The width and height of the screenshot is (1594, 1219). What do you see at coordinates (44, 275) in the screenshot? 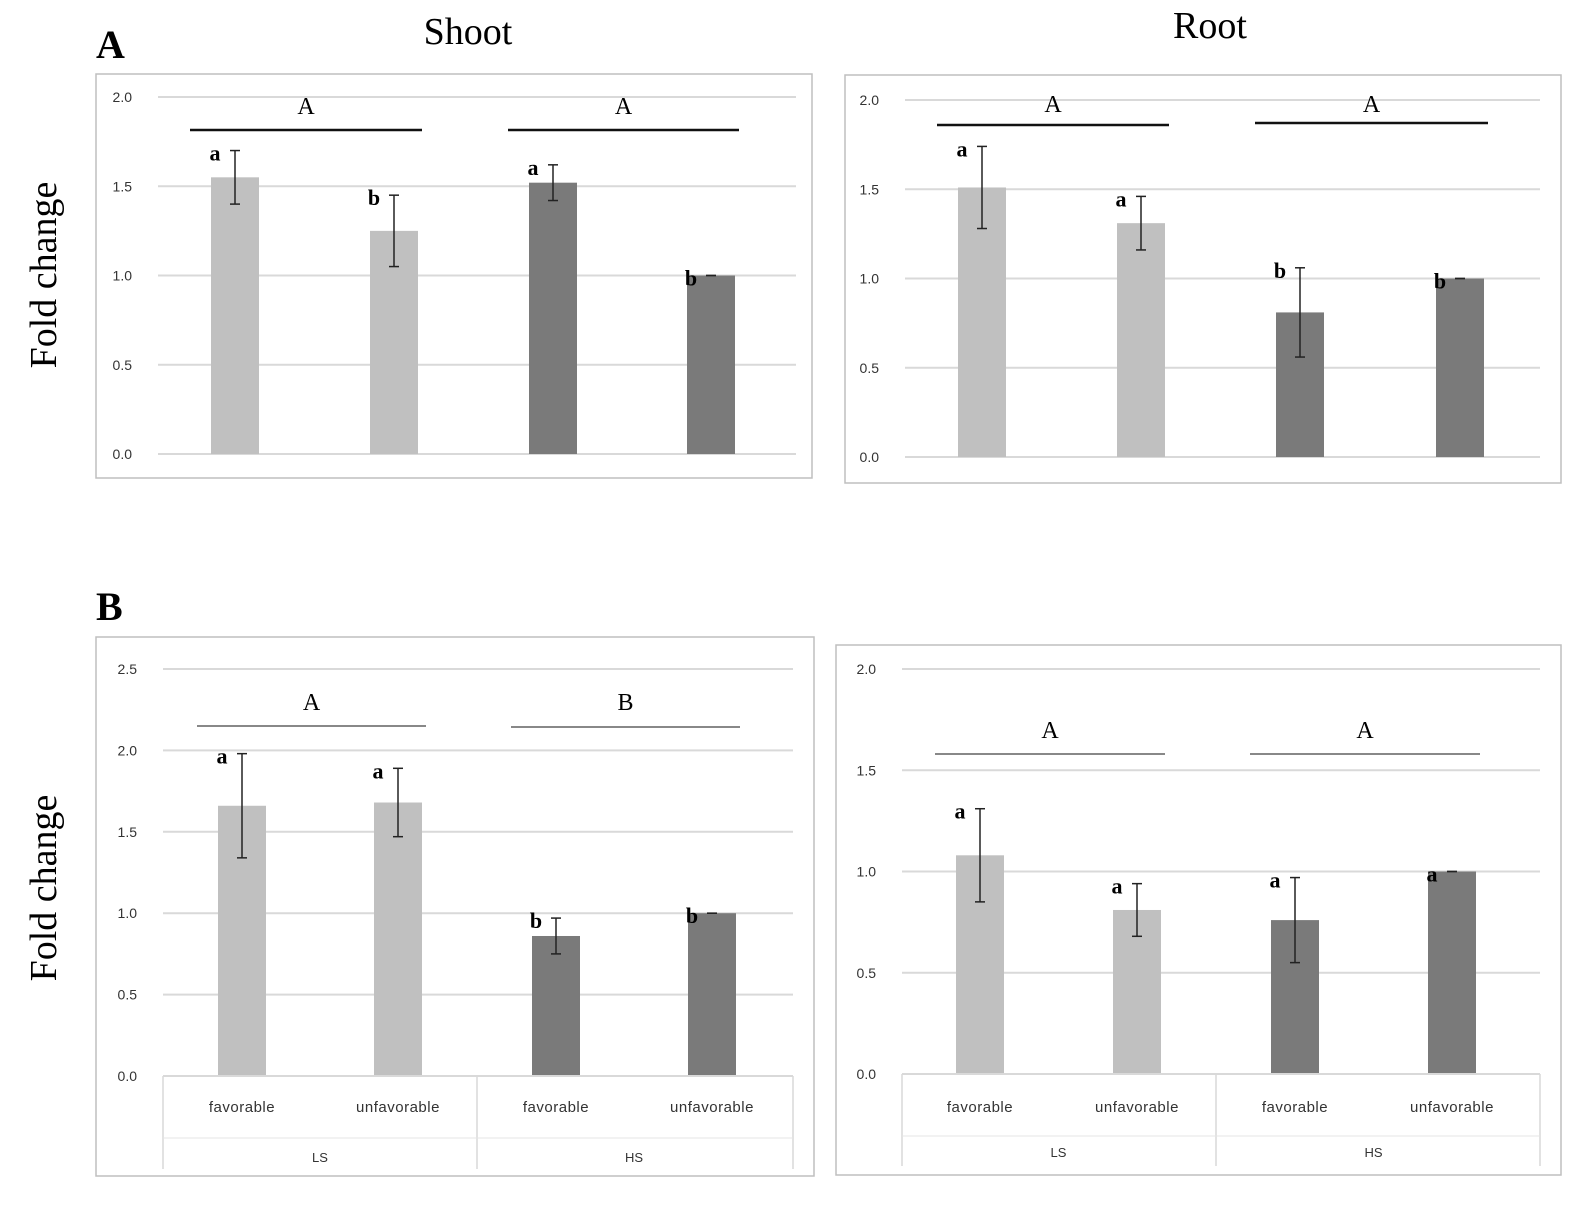
I see `ylabel-panel-a: Fold change` at bounding box center [44, 275].